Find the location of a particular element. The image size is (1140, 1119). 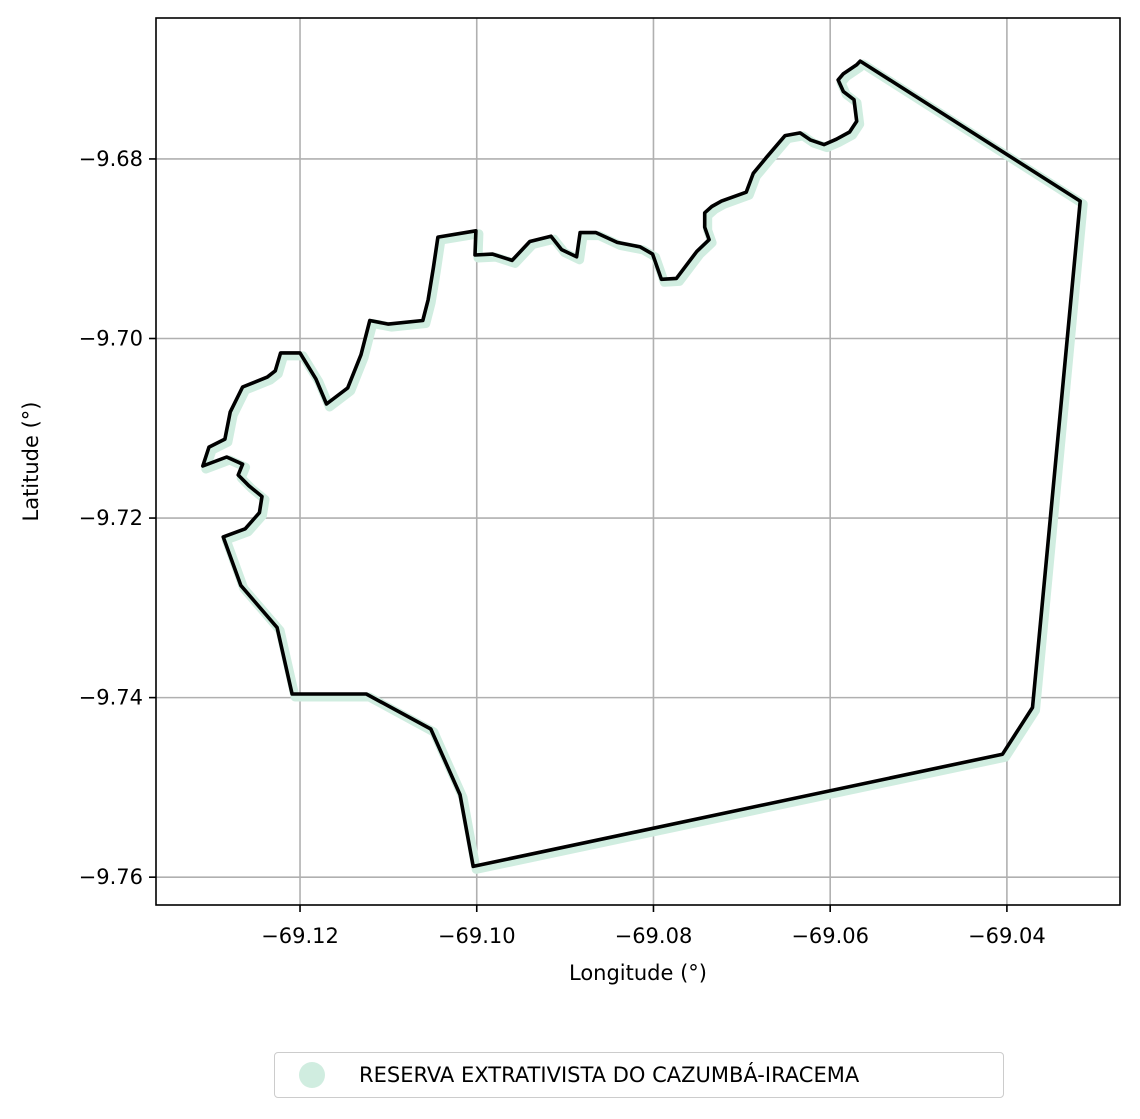

x-tick-label: −69.04 is located at coordinates (1007, 936).